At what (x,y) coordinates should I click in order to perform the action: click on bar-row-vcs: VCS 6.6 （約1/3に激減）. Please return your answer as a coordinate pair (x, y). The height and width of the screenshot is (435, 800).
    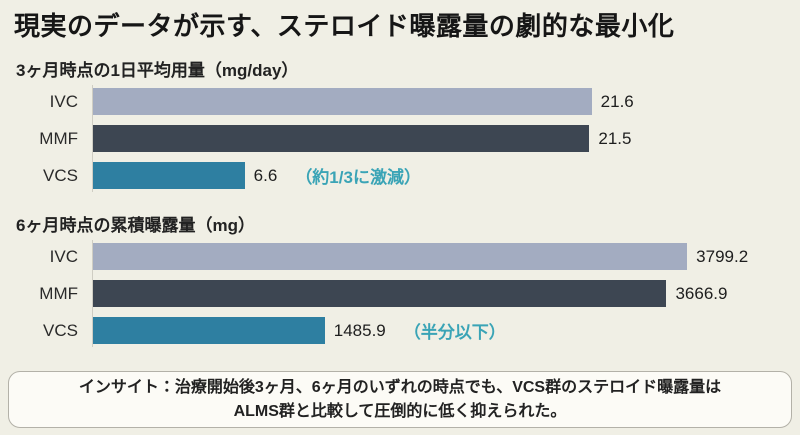
    Looking at the image, I should click on (400, 175).